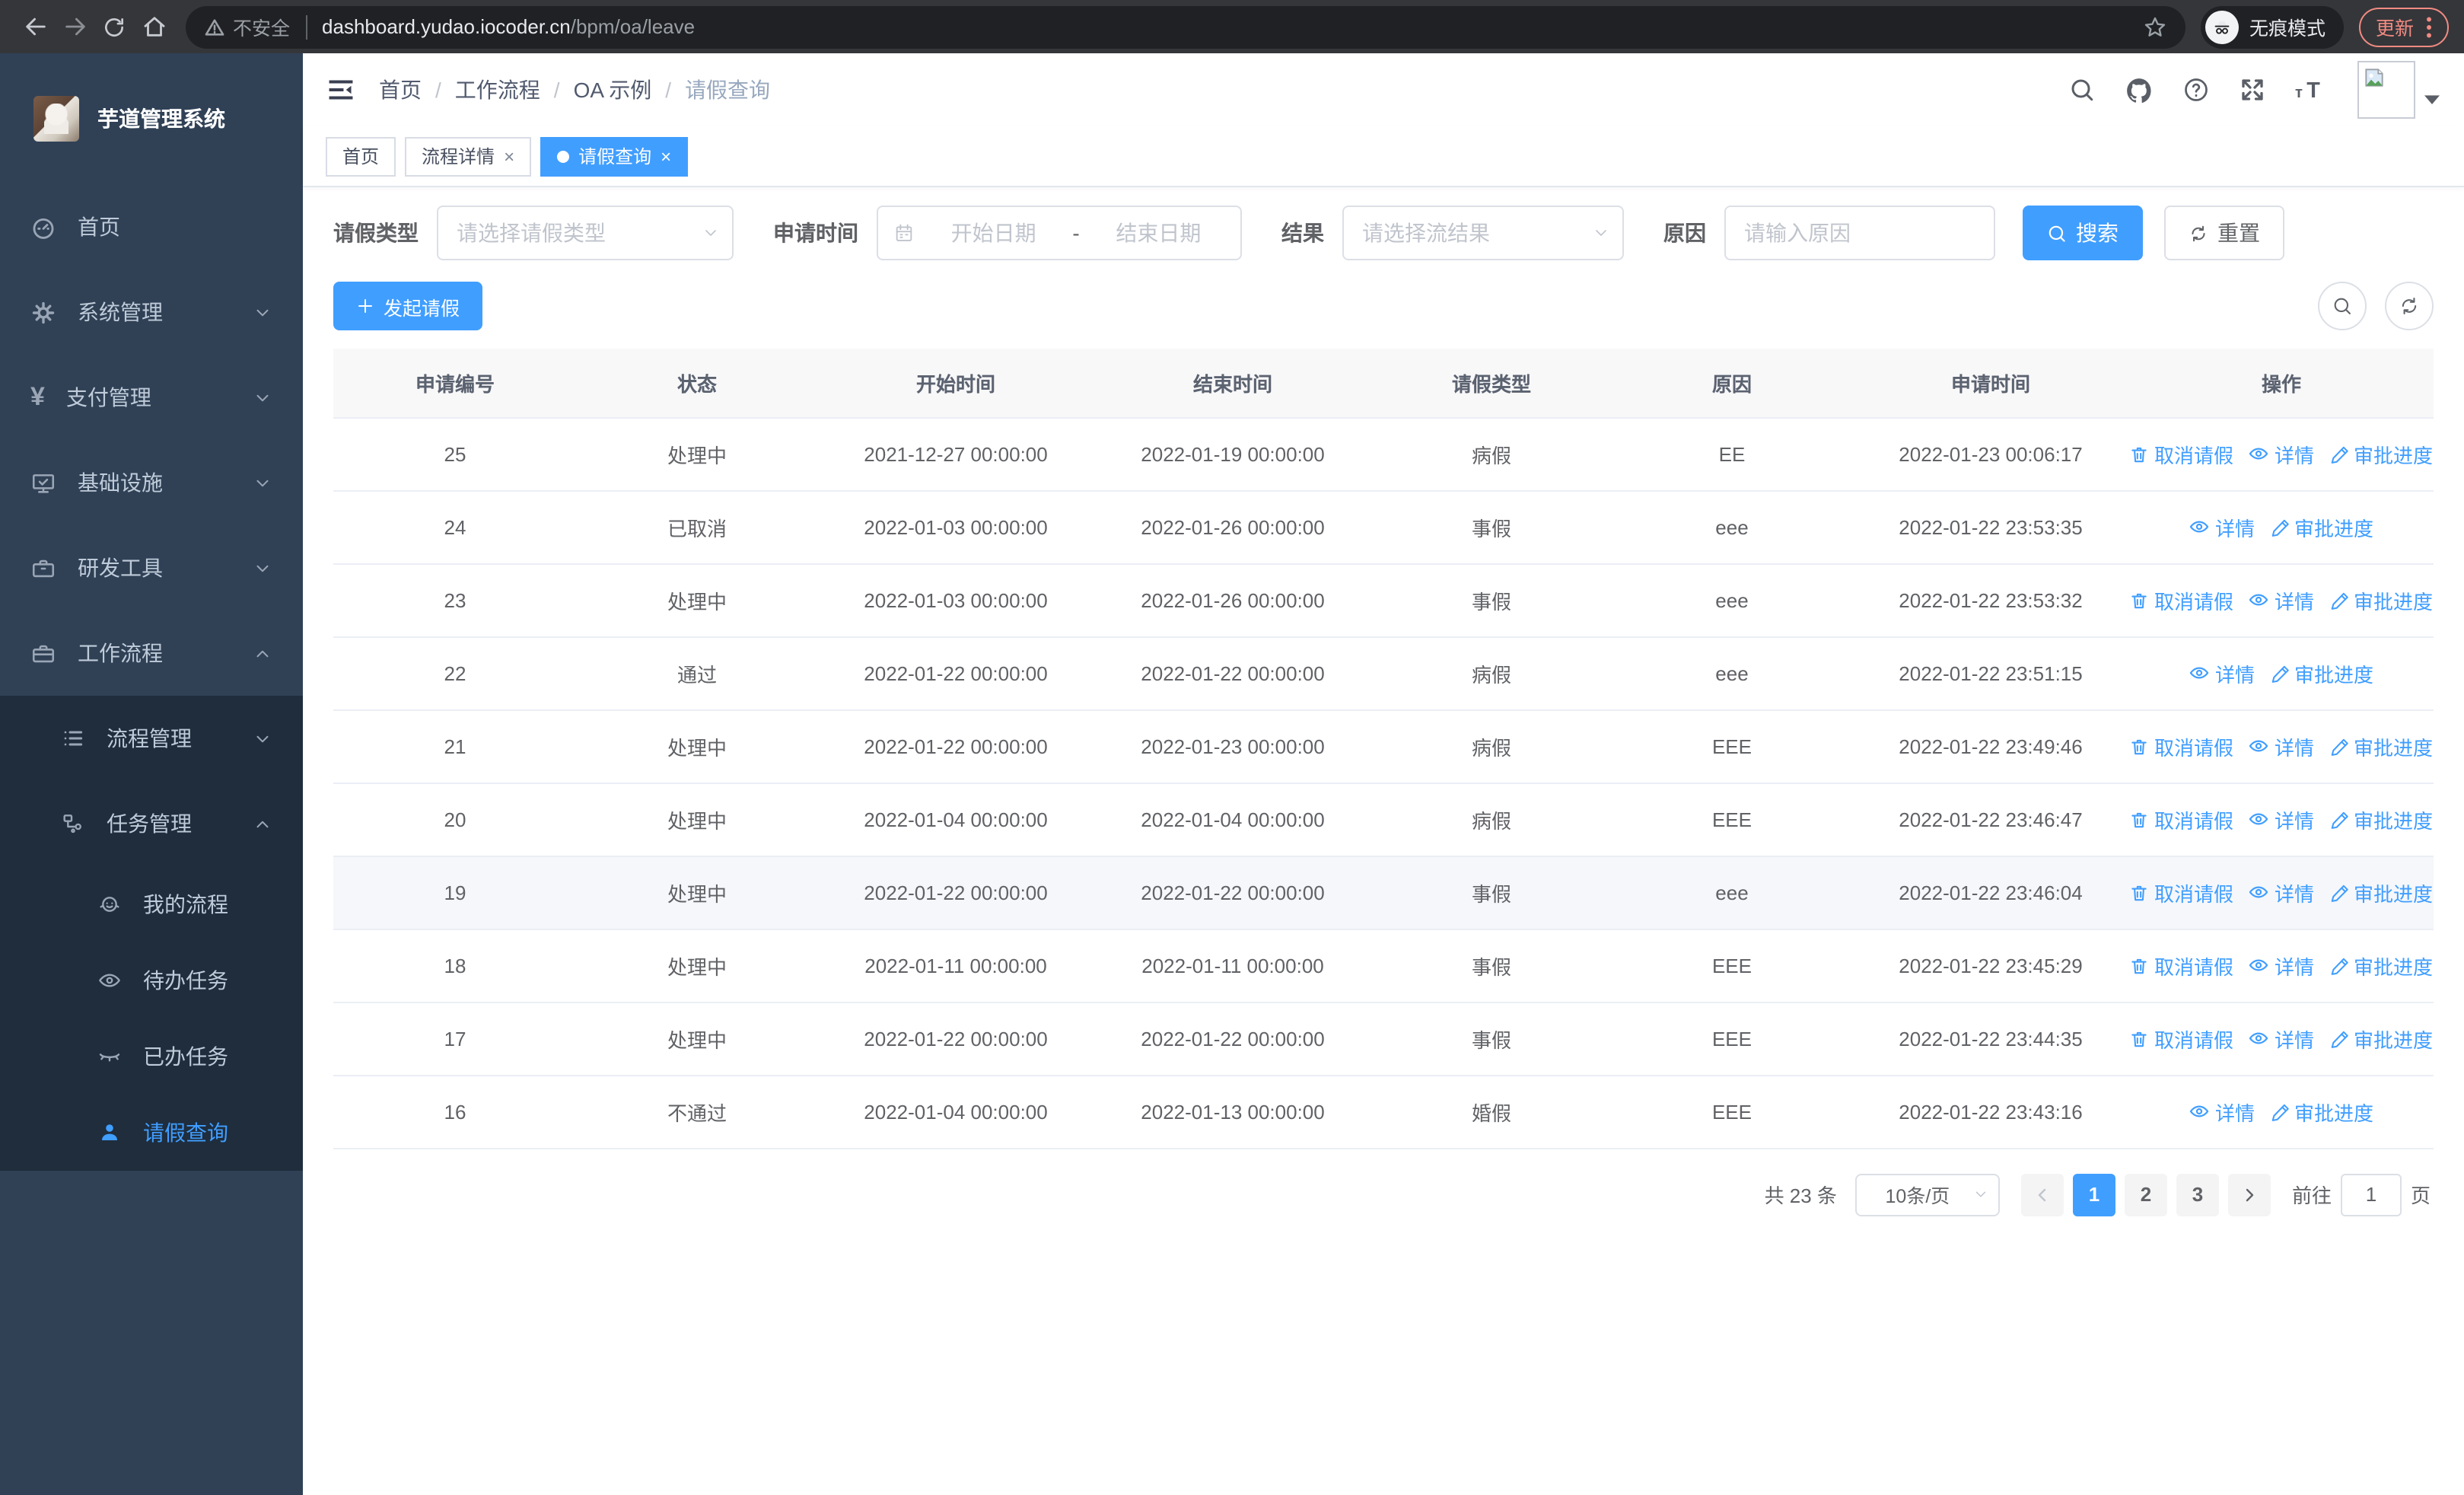 The image size is (2464, 1495). Describe the element at coordinates (151, 397) in the screenshot. I see `sidebar-item-payment: ¥ 支付管理` at that location.